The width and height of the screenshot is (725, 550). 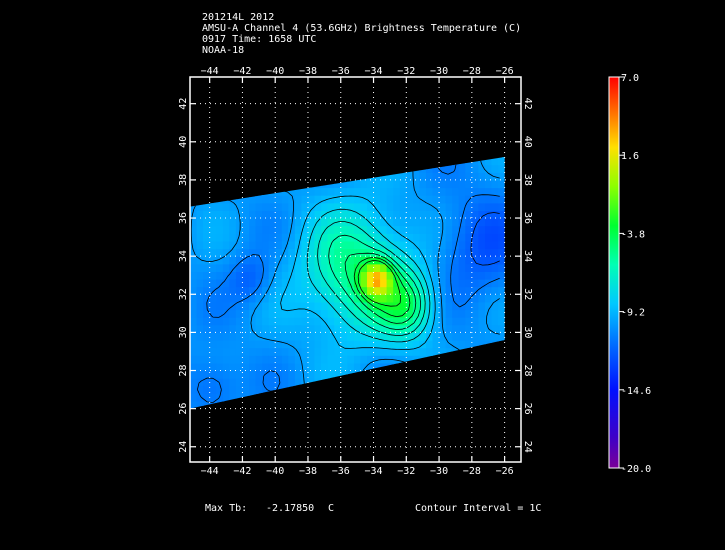 I want to click on y-tick-label-left: 24, so click(x=183, y=447).